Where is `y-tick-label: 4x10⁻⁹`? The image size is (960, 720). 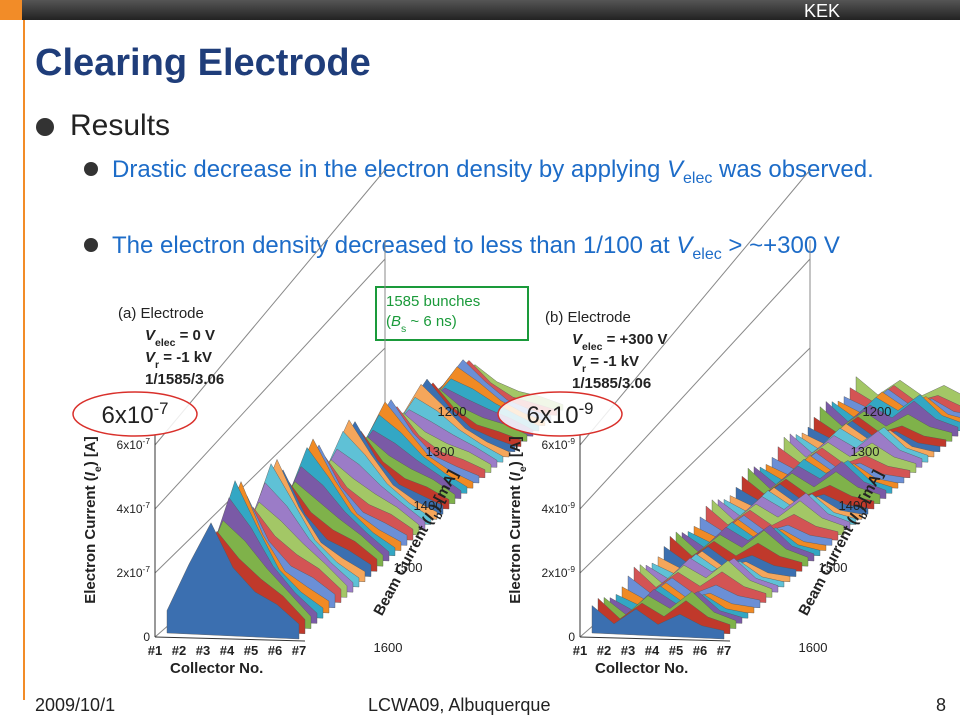
y-tick-label: 4x10⁻⁹ is located at coordinates (559, 508).